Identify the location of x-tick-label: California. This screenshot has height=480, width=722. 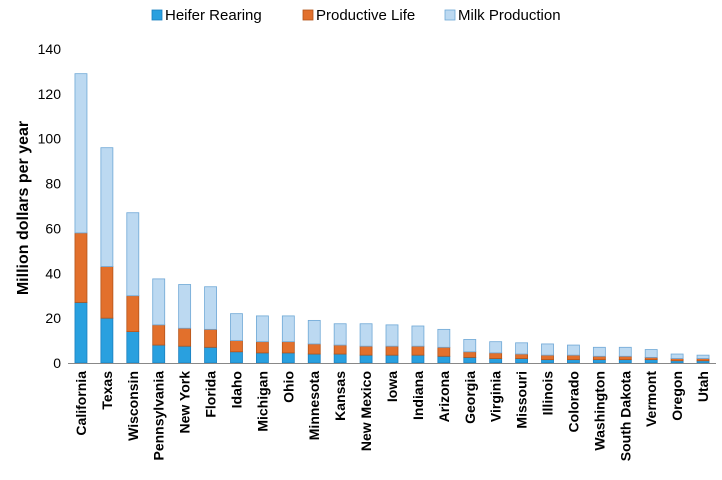
(81, 403).